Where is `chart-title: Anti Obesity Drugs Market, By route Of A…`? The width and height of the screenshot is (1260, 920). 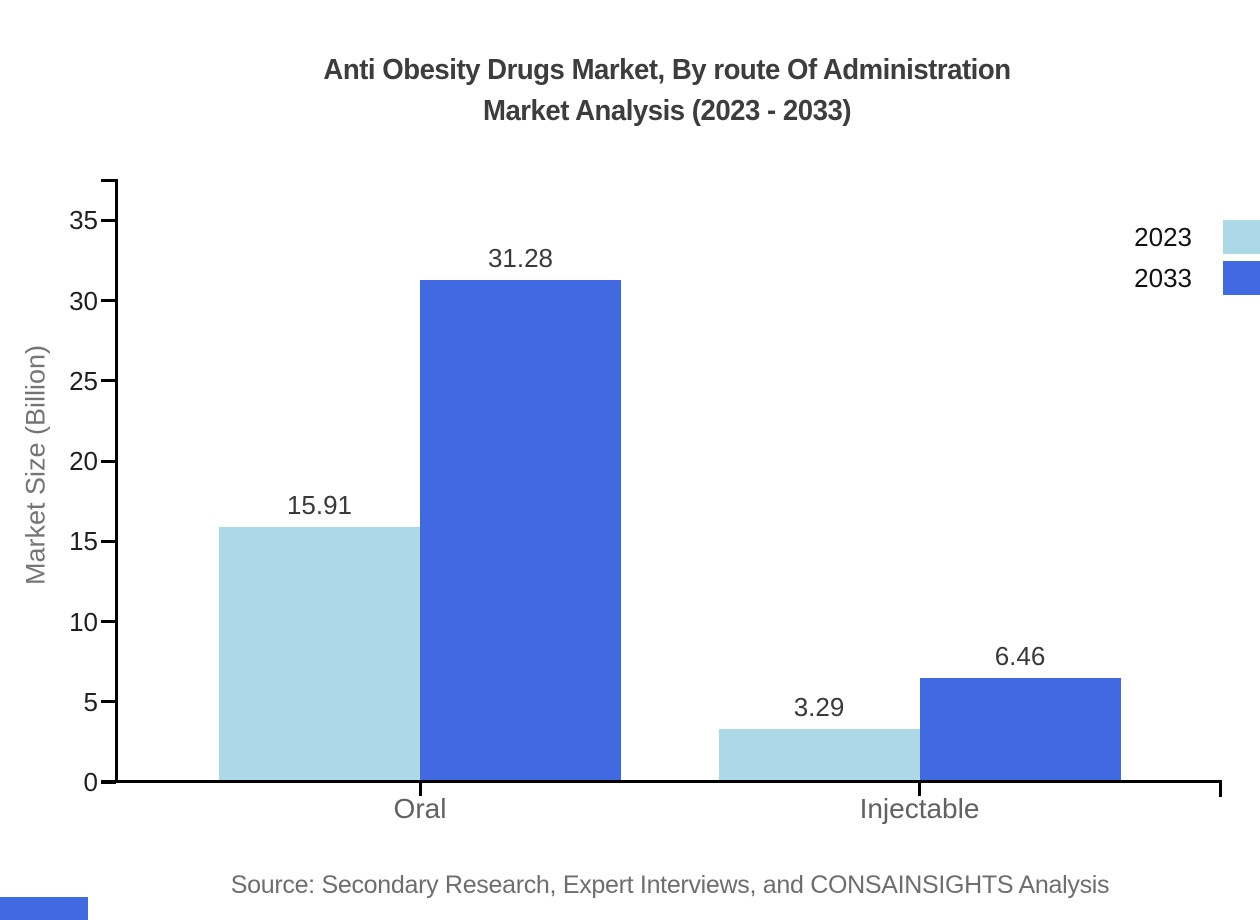 chart-title: Anti Obesity Drugs Market, By route Of A… is located at coordinates (667, 91).